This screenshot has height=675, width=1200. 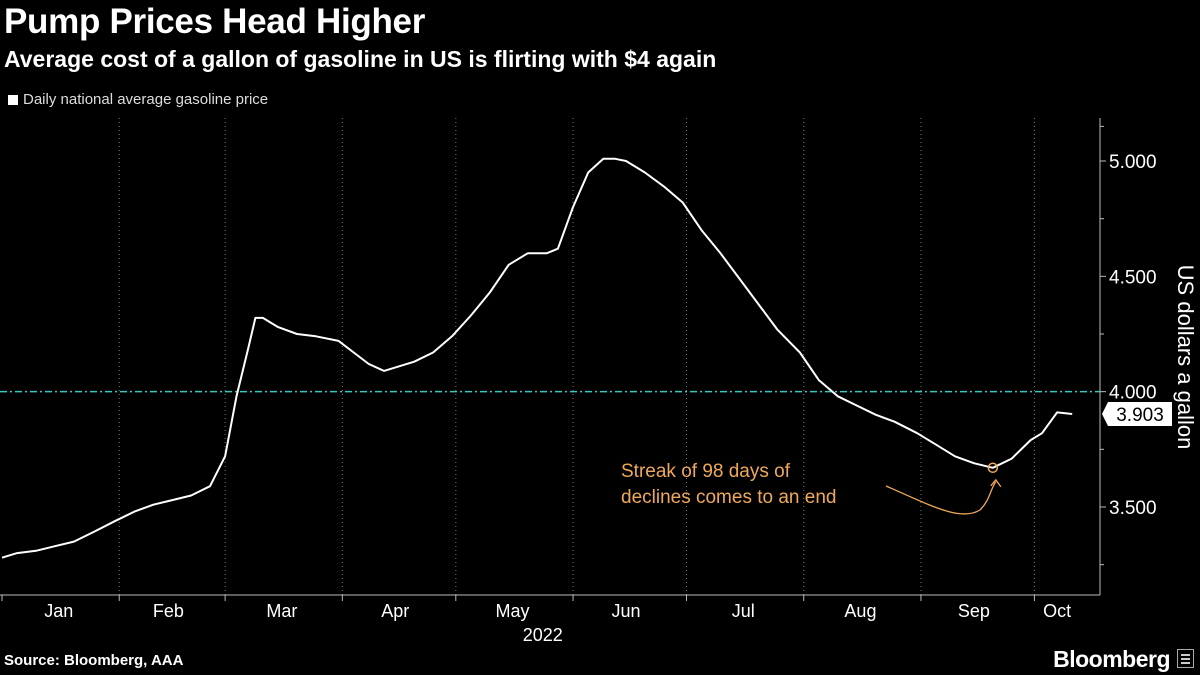 I want to click on chart-title: Pump Prices Head Higher, so click(x=215, y=21).